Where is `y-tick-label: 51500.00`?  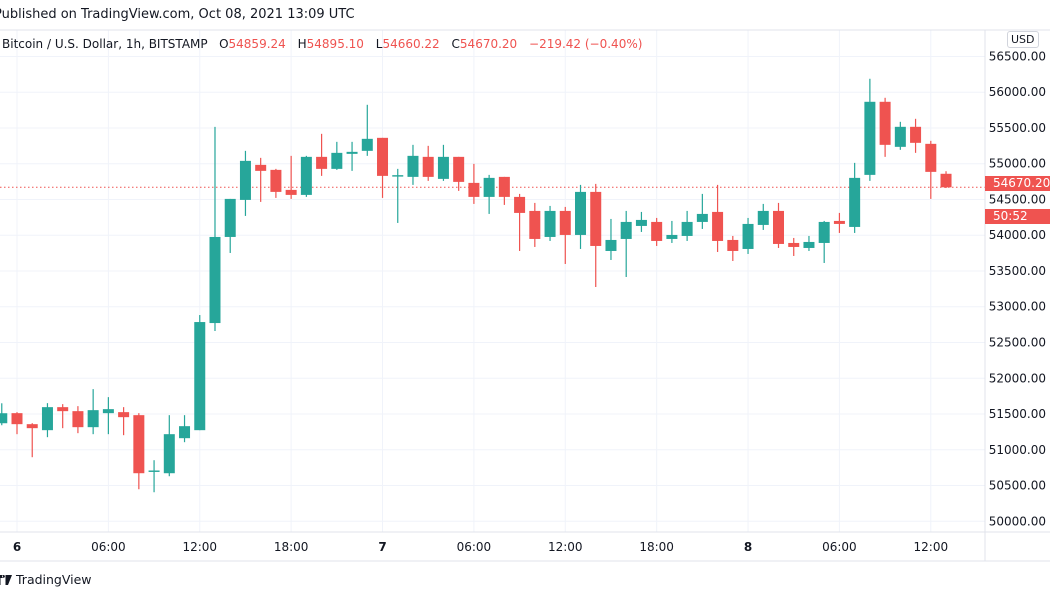
y-tick-label: 51500.00 is located at coordinates (1017, 414).